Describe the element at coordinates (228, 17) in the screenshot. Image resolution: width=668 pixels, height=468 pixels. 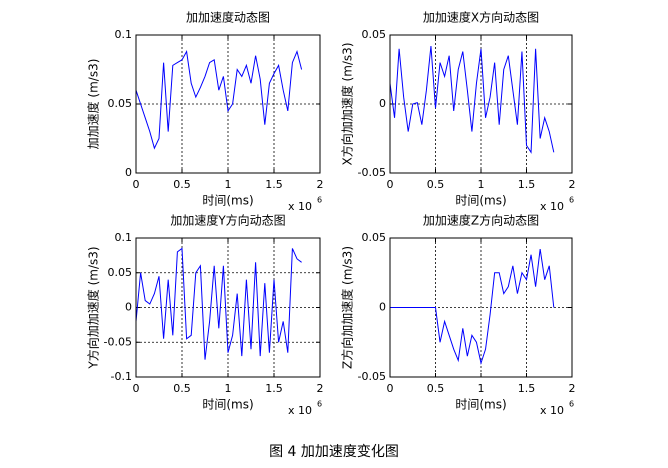
I see `chart-title: 加加速度动态图` at that location.